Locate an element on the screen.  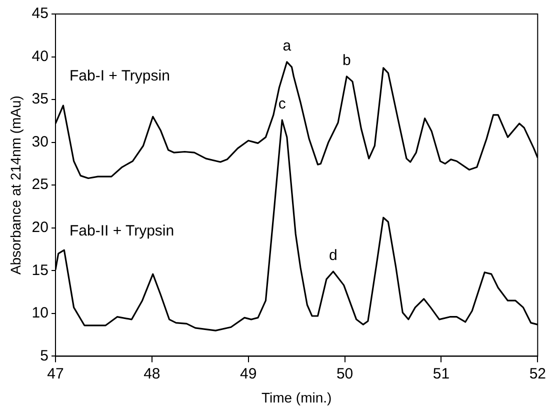
x-tick-label: 50 is located at coordinates (345, 373).